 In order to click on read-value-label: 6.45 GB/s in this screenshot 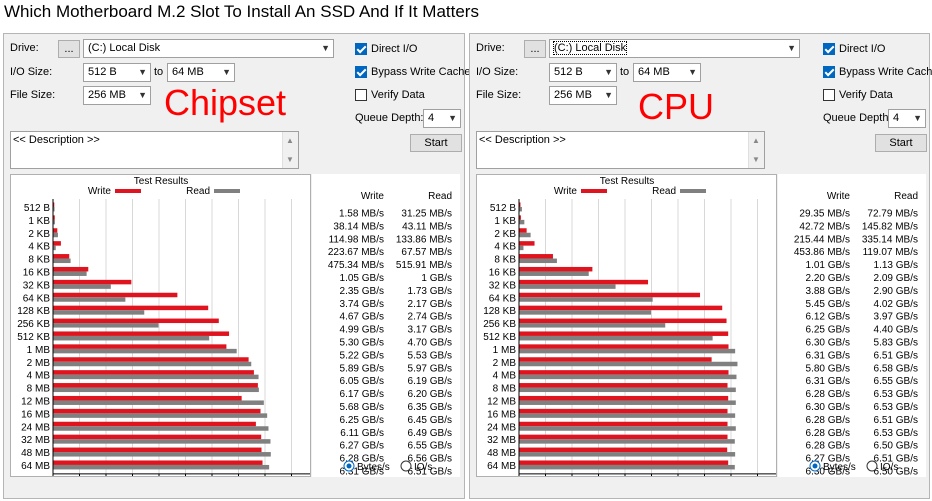, I will do `click(430, 420)`.